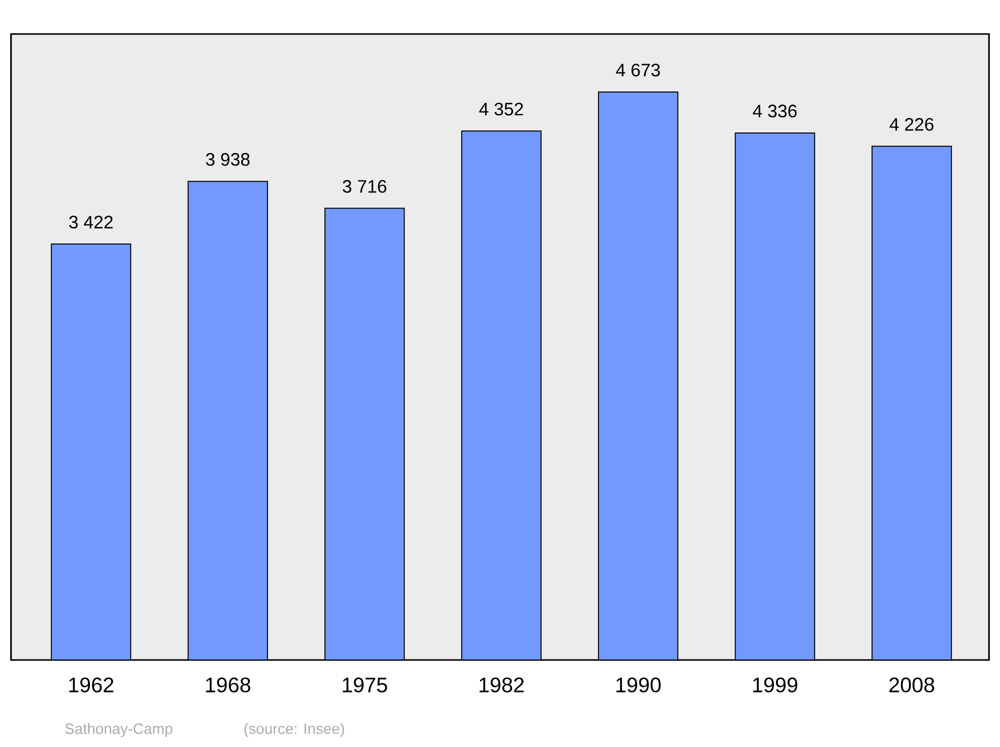 This screenshot has width=1000, height=747. Describe the element at coordinates (774, 111) in the screenshot. I see `data-label: 4 336` at that location.